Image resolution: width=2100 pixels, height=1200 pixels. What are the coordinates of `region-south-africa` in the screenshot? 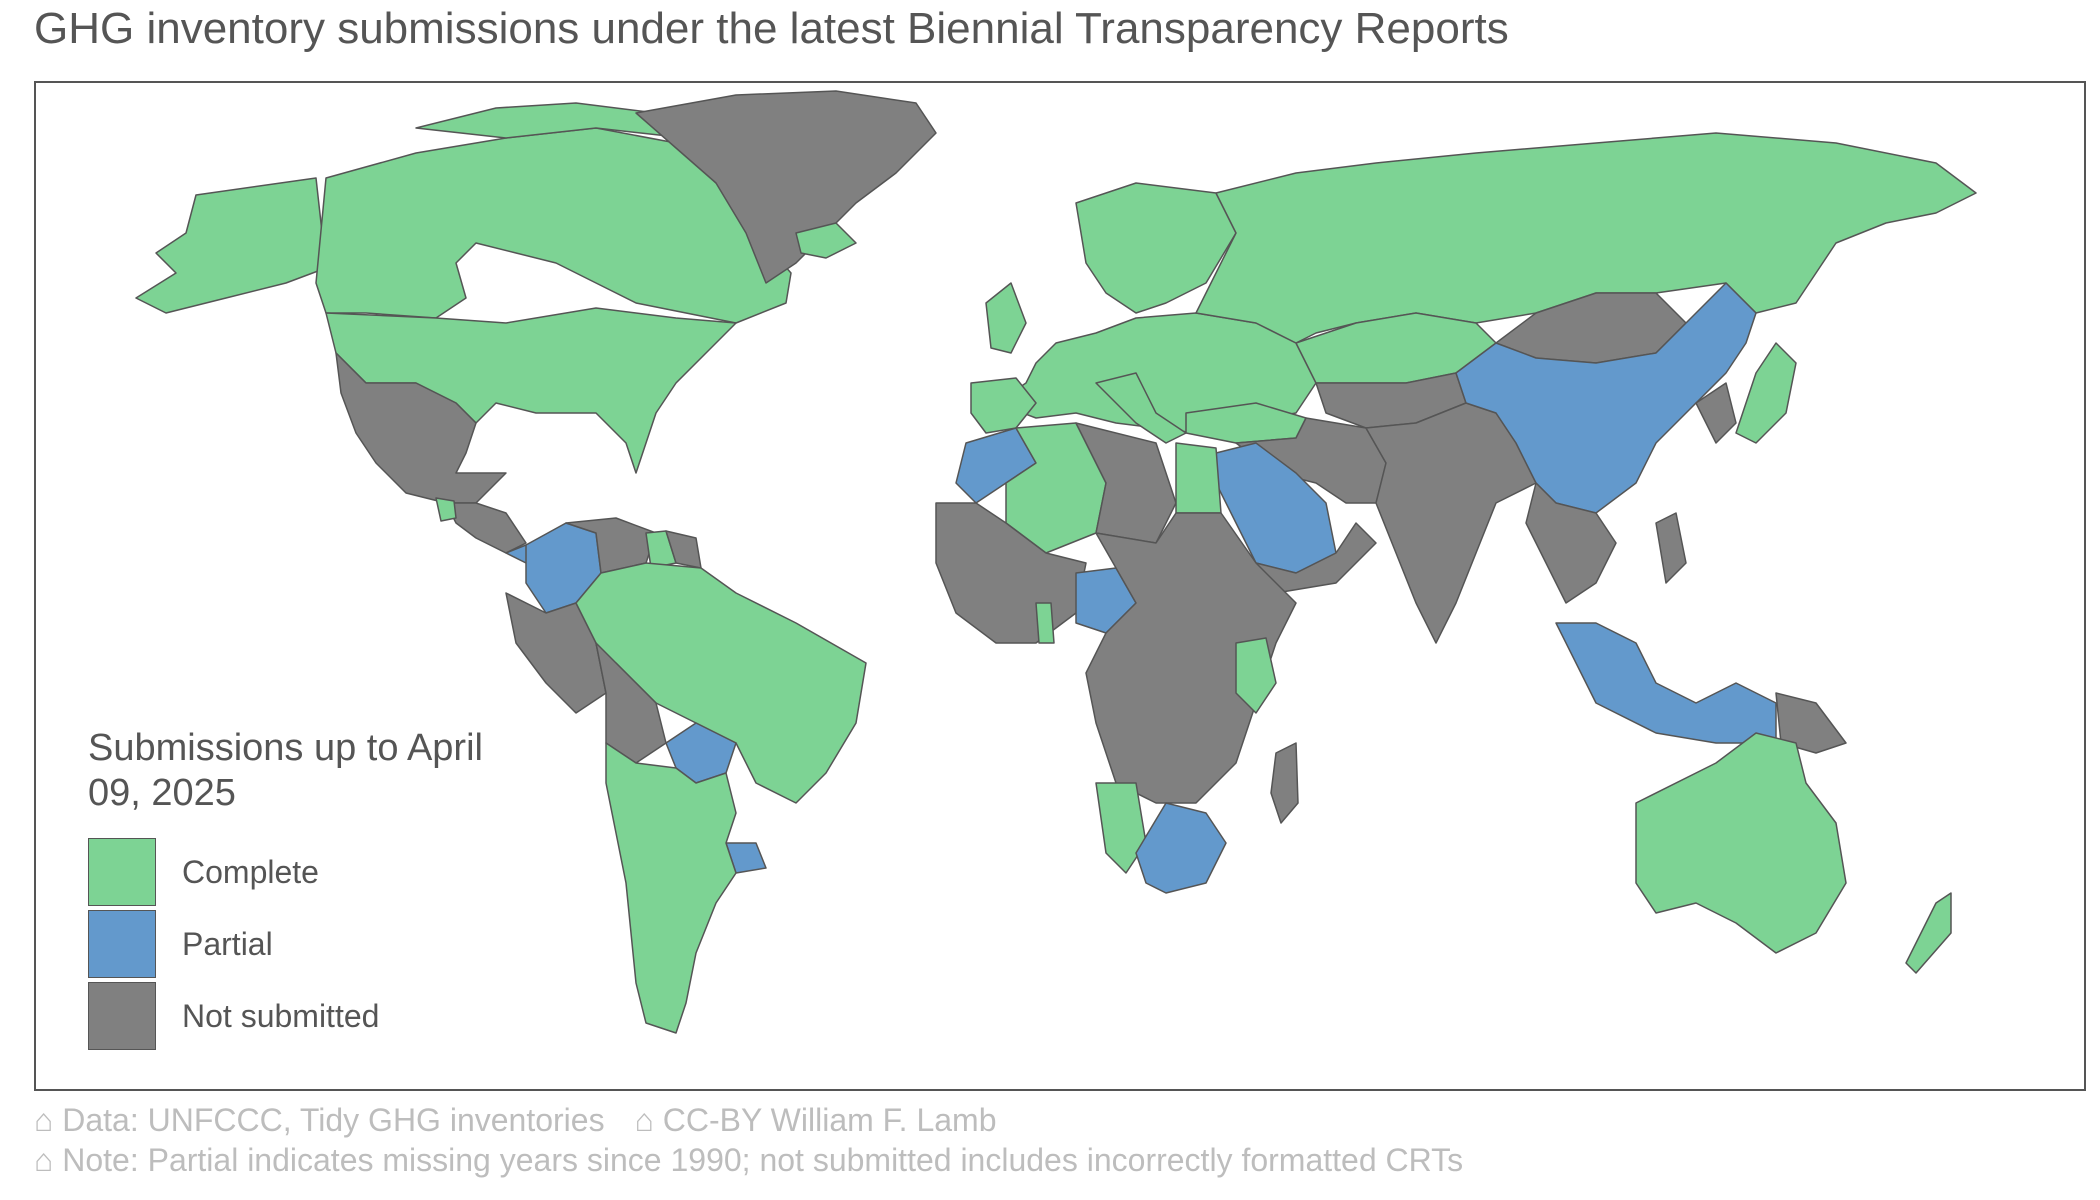 It's located at (1181, 848).